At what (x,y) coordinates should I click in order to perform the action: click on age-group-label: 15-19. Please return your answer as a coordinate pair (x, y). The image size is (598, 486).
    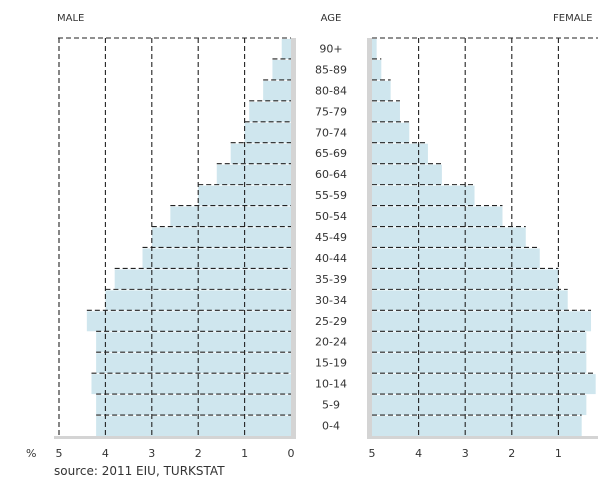
    Looking at the image, I should click on (331, 363).